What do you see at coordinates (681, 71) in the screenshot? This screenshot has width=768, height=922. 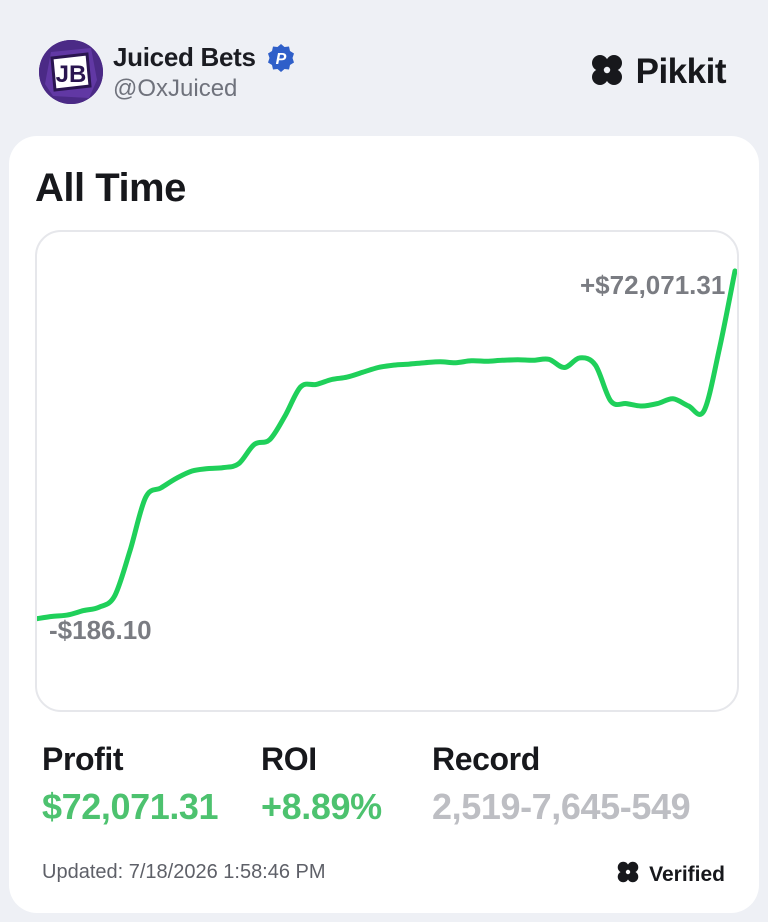 I see `brand-name: Pikkit` at bounding box center [681, 71].